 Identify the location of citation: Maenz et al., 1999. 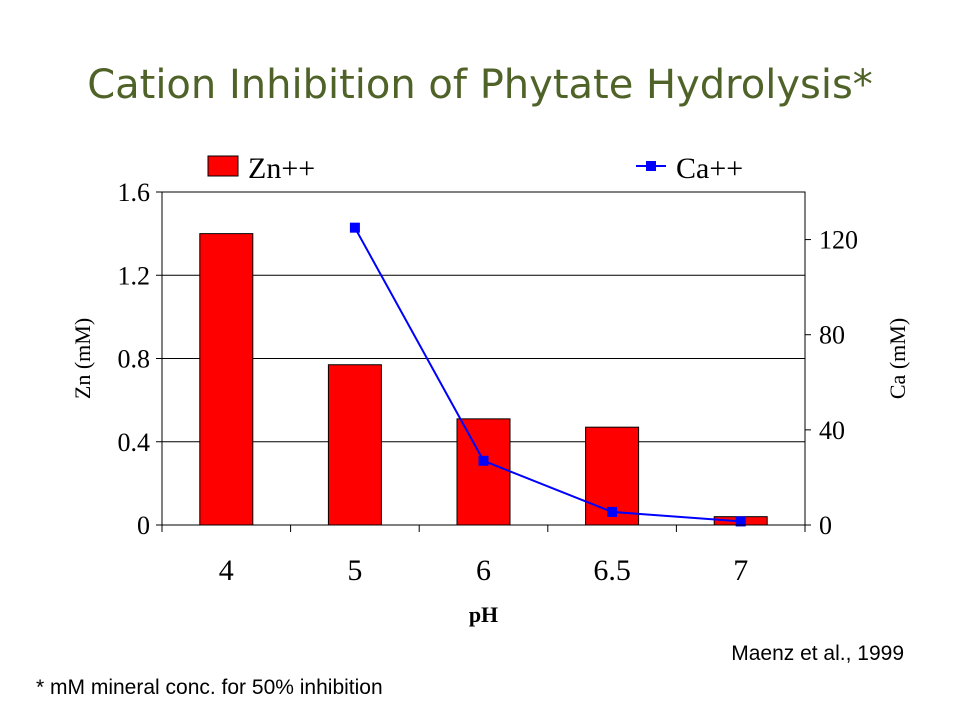
(817, 653).